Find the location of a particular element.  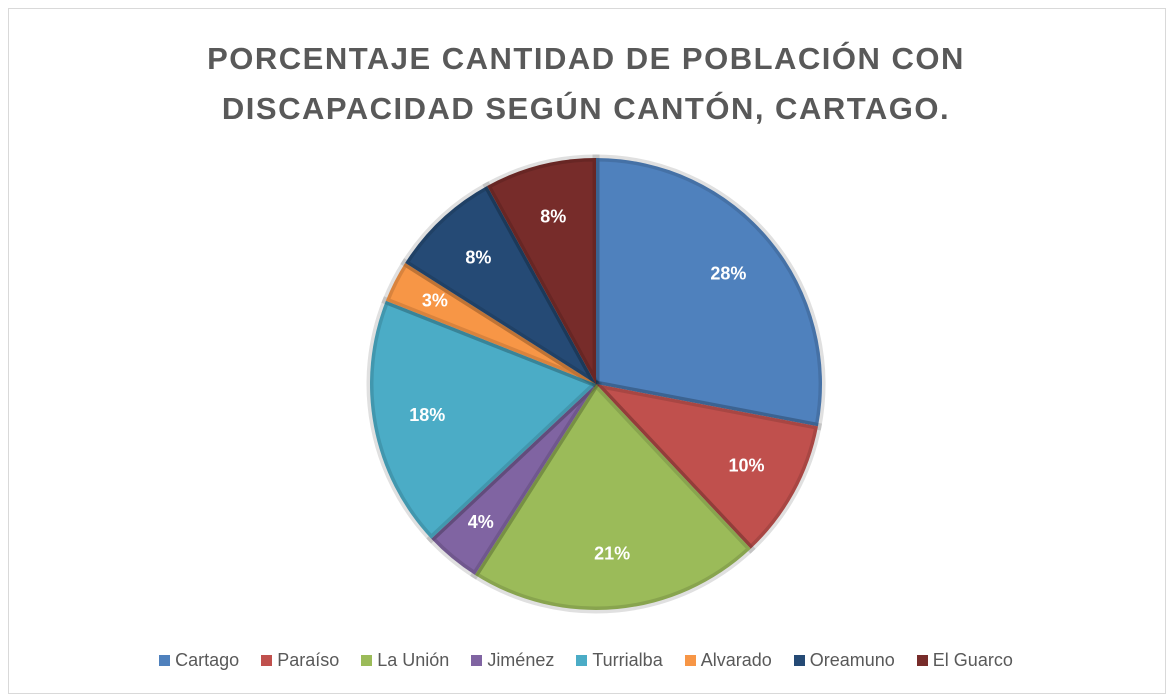

data-label: 18% is located at coordinates (427, 415).